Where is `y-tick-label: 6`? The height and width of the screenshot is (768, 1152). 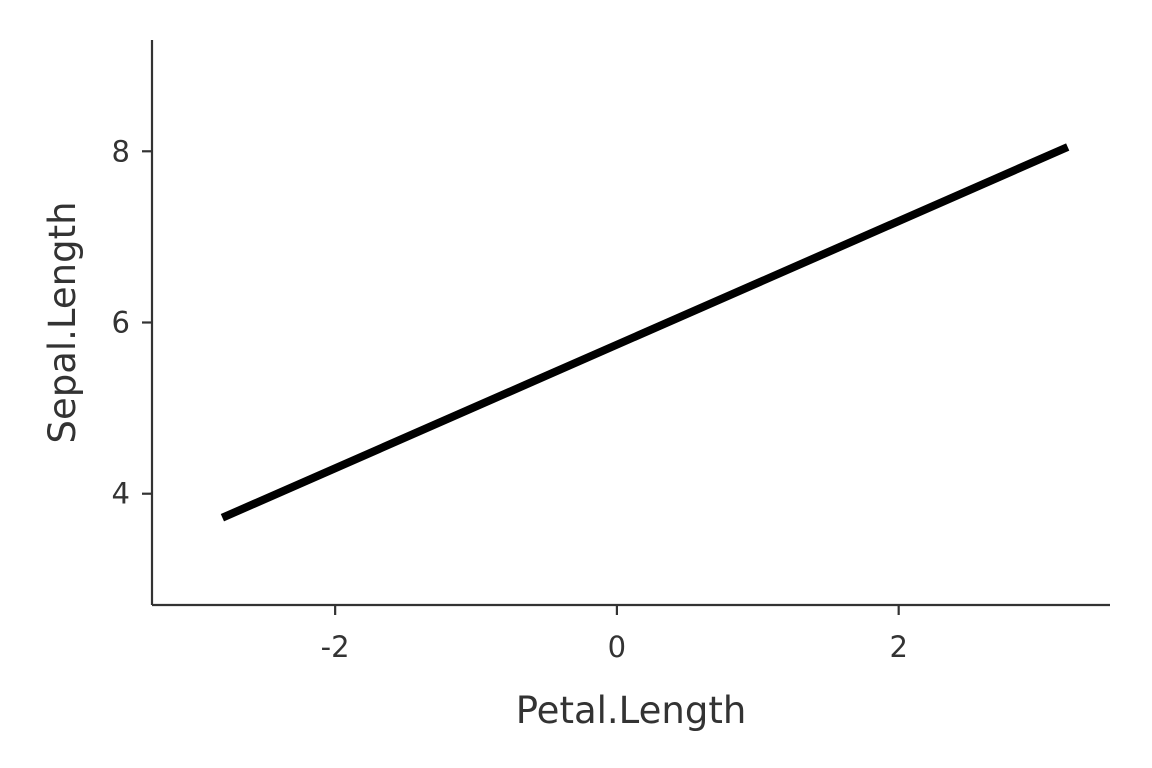
y-tick-label: 6 is located at coordinates (121, 323).